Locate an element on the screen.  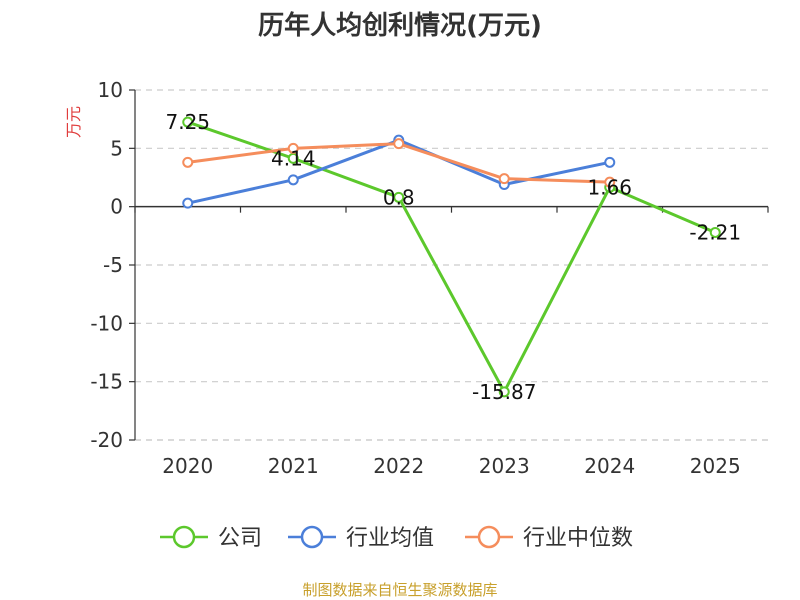
point-0-2023 is located at coordinates (504, 392).